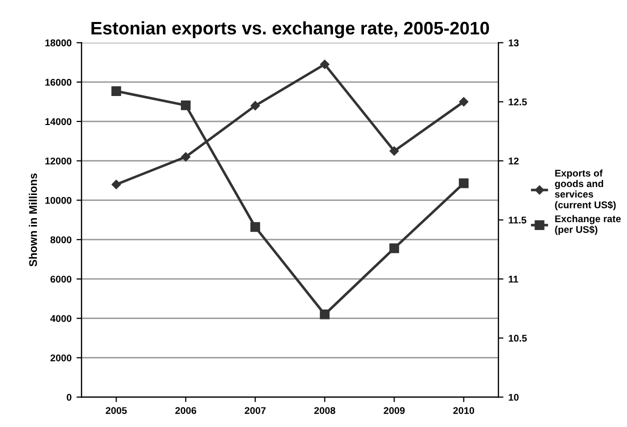 The width and height of the screenshot is (627, 427). What do you see at coordinates (33, 219) in the screenshot?
I see `y-axis-title: Shown in Millions` at bounding box center [33, 219].